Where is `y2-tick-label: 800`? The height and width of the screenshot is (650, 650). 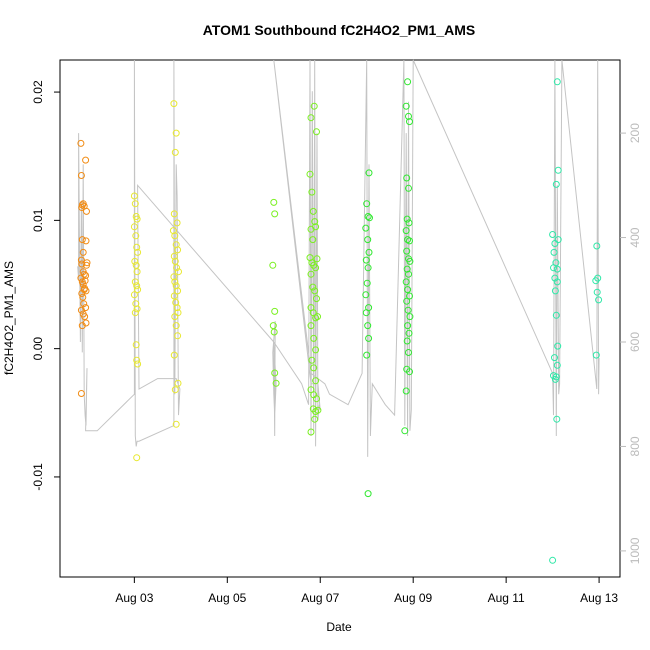 y2-tick-label: 800 is located at coordinates (635, 446).